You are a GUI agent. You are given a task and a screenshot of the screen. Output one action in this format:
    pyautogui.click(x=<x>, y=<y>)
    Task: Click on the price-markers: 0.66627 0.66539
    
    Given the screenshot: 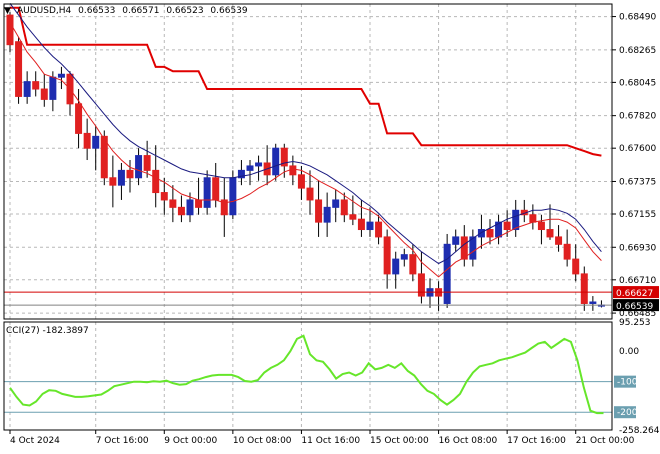 What is the action you would take?
    pyautogui.click(x=331, y=299)
    